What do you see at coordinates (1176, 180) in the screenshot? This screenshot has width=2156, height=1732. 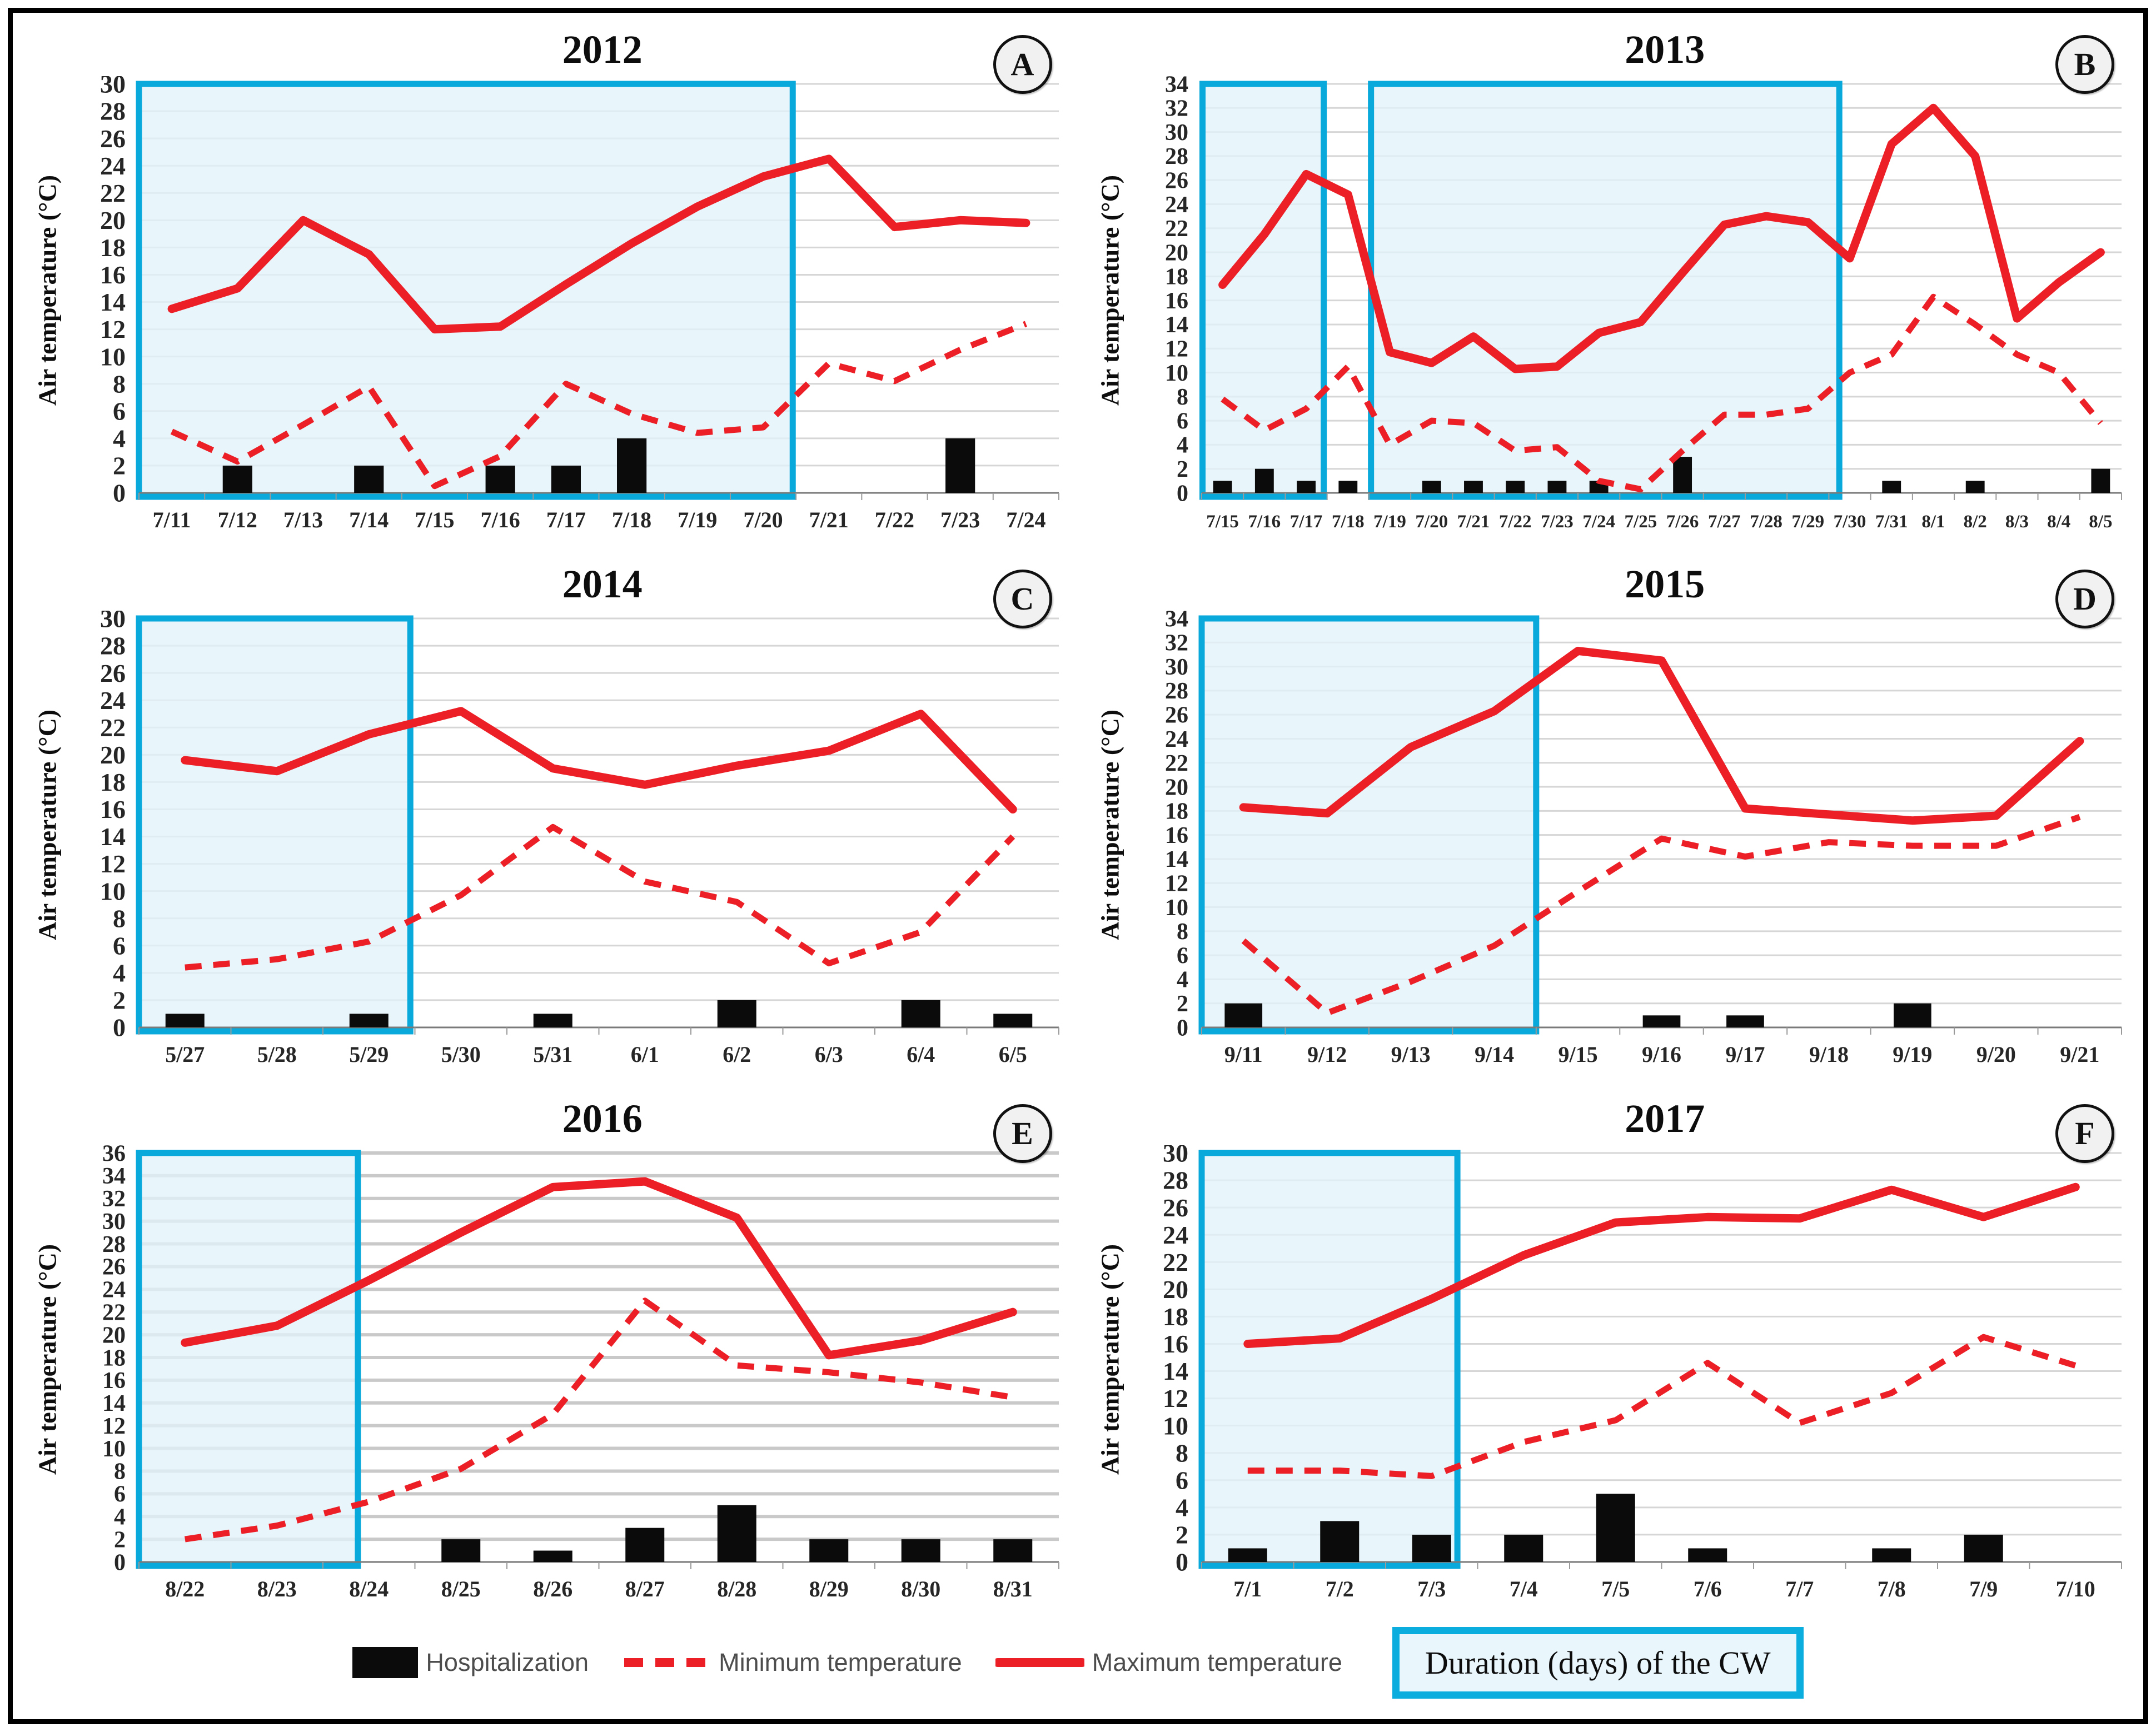 I see `svg-text: 26` at bounding box center [1176, 180].